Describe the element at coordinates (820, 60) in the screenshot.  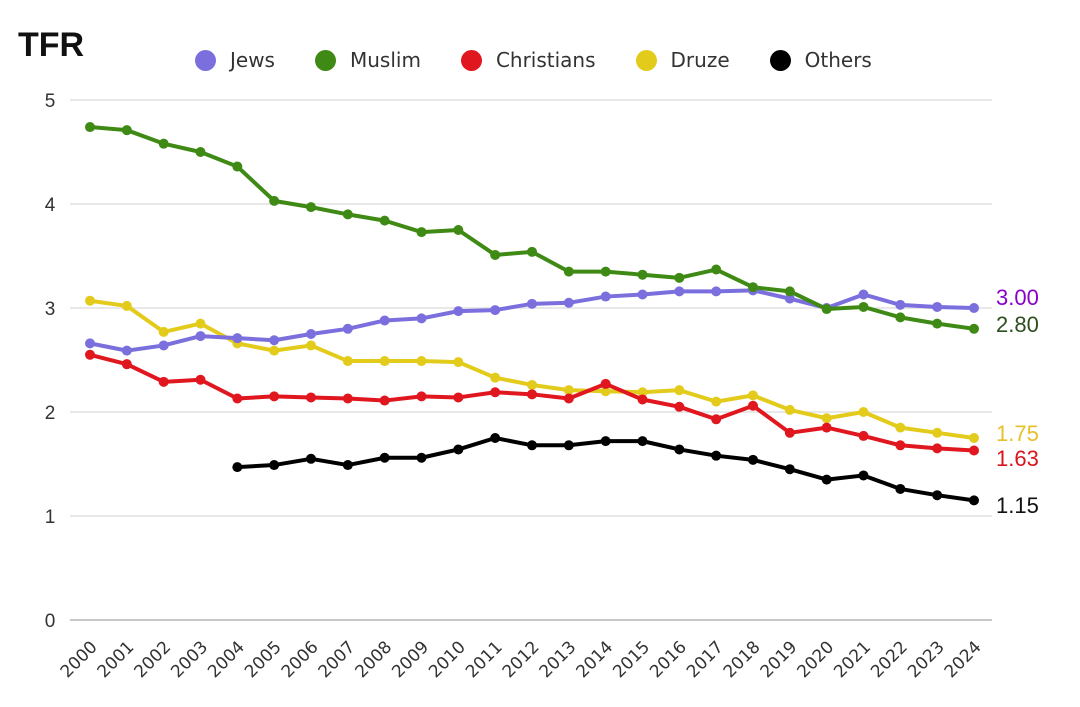
I see `legend-item-others: Others` at that location.